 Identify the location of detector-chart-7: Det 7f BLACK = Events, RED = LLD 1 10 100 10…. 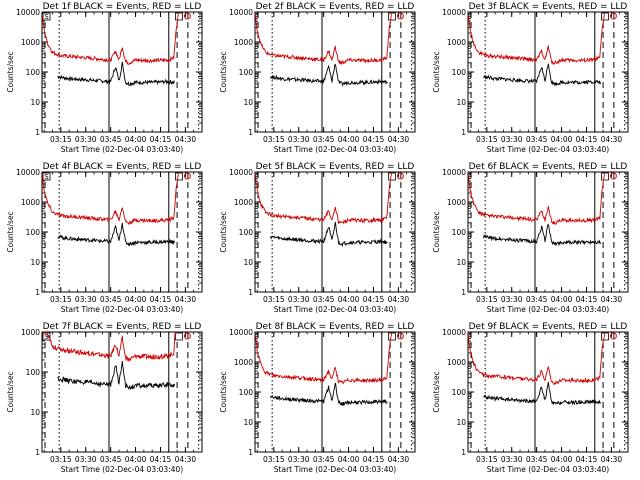
(104, 398).